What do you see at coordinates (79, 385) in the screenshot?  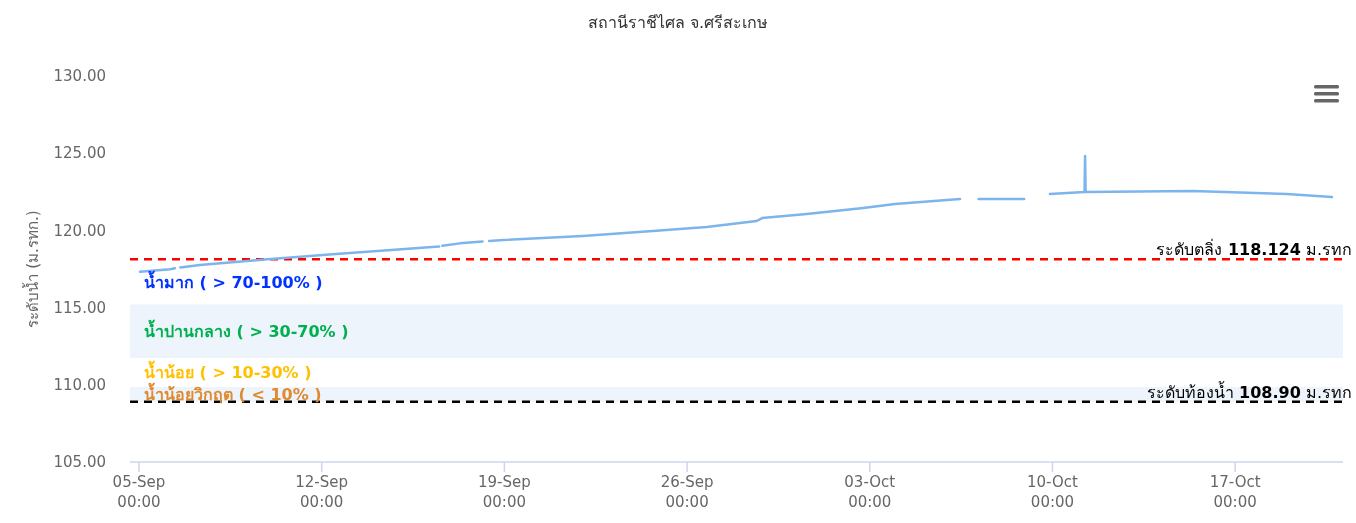 I see `y-tick-label: 110.00` at bounding box center [79, 385].